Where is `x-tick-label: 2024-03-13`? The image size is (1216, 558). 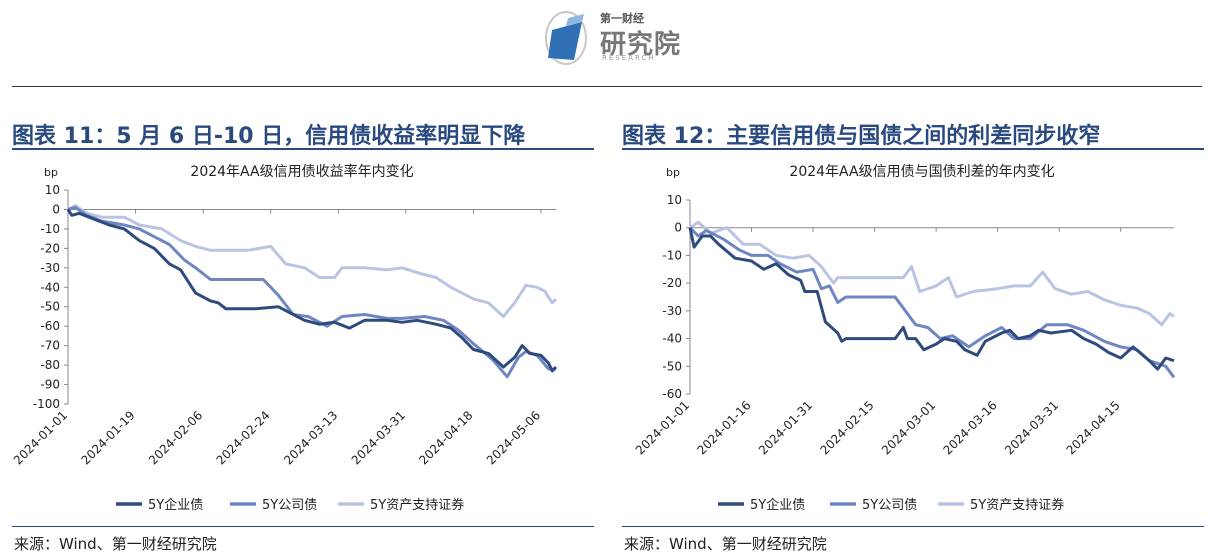 x-tick-label: 2024-03-13 is located at coordinates (310, 437).